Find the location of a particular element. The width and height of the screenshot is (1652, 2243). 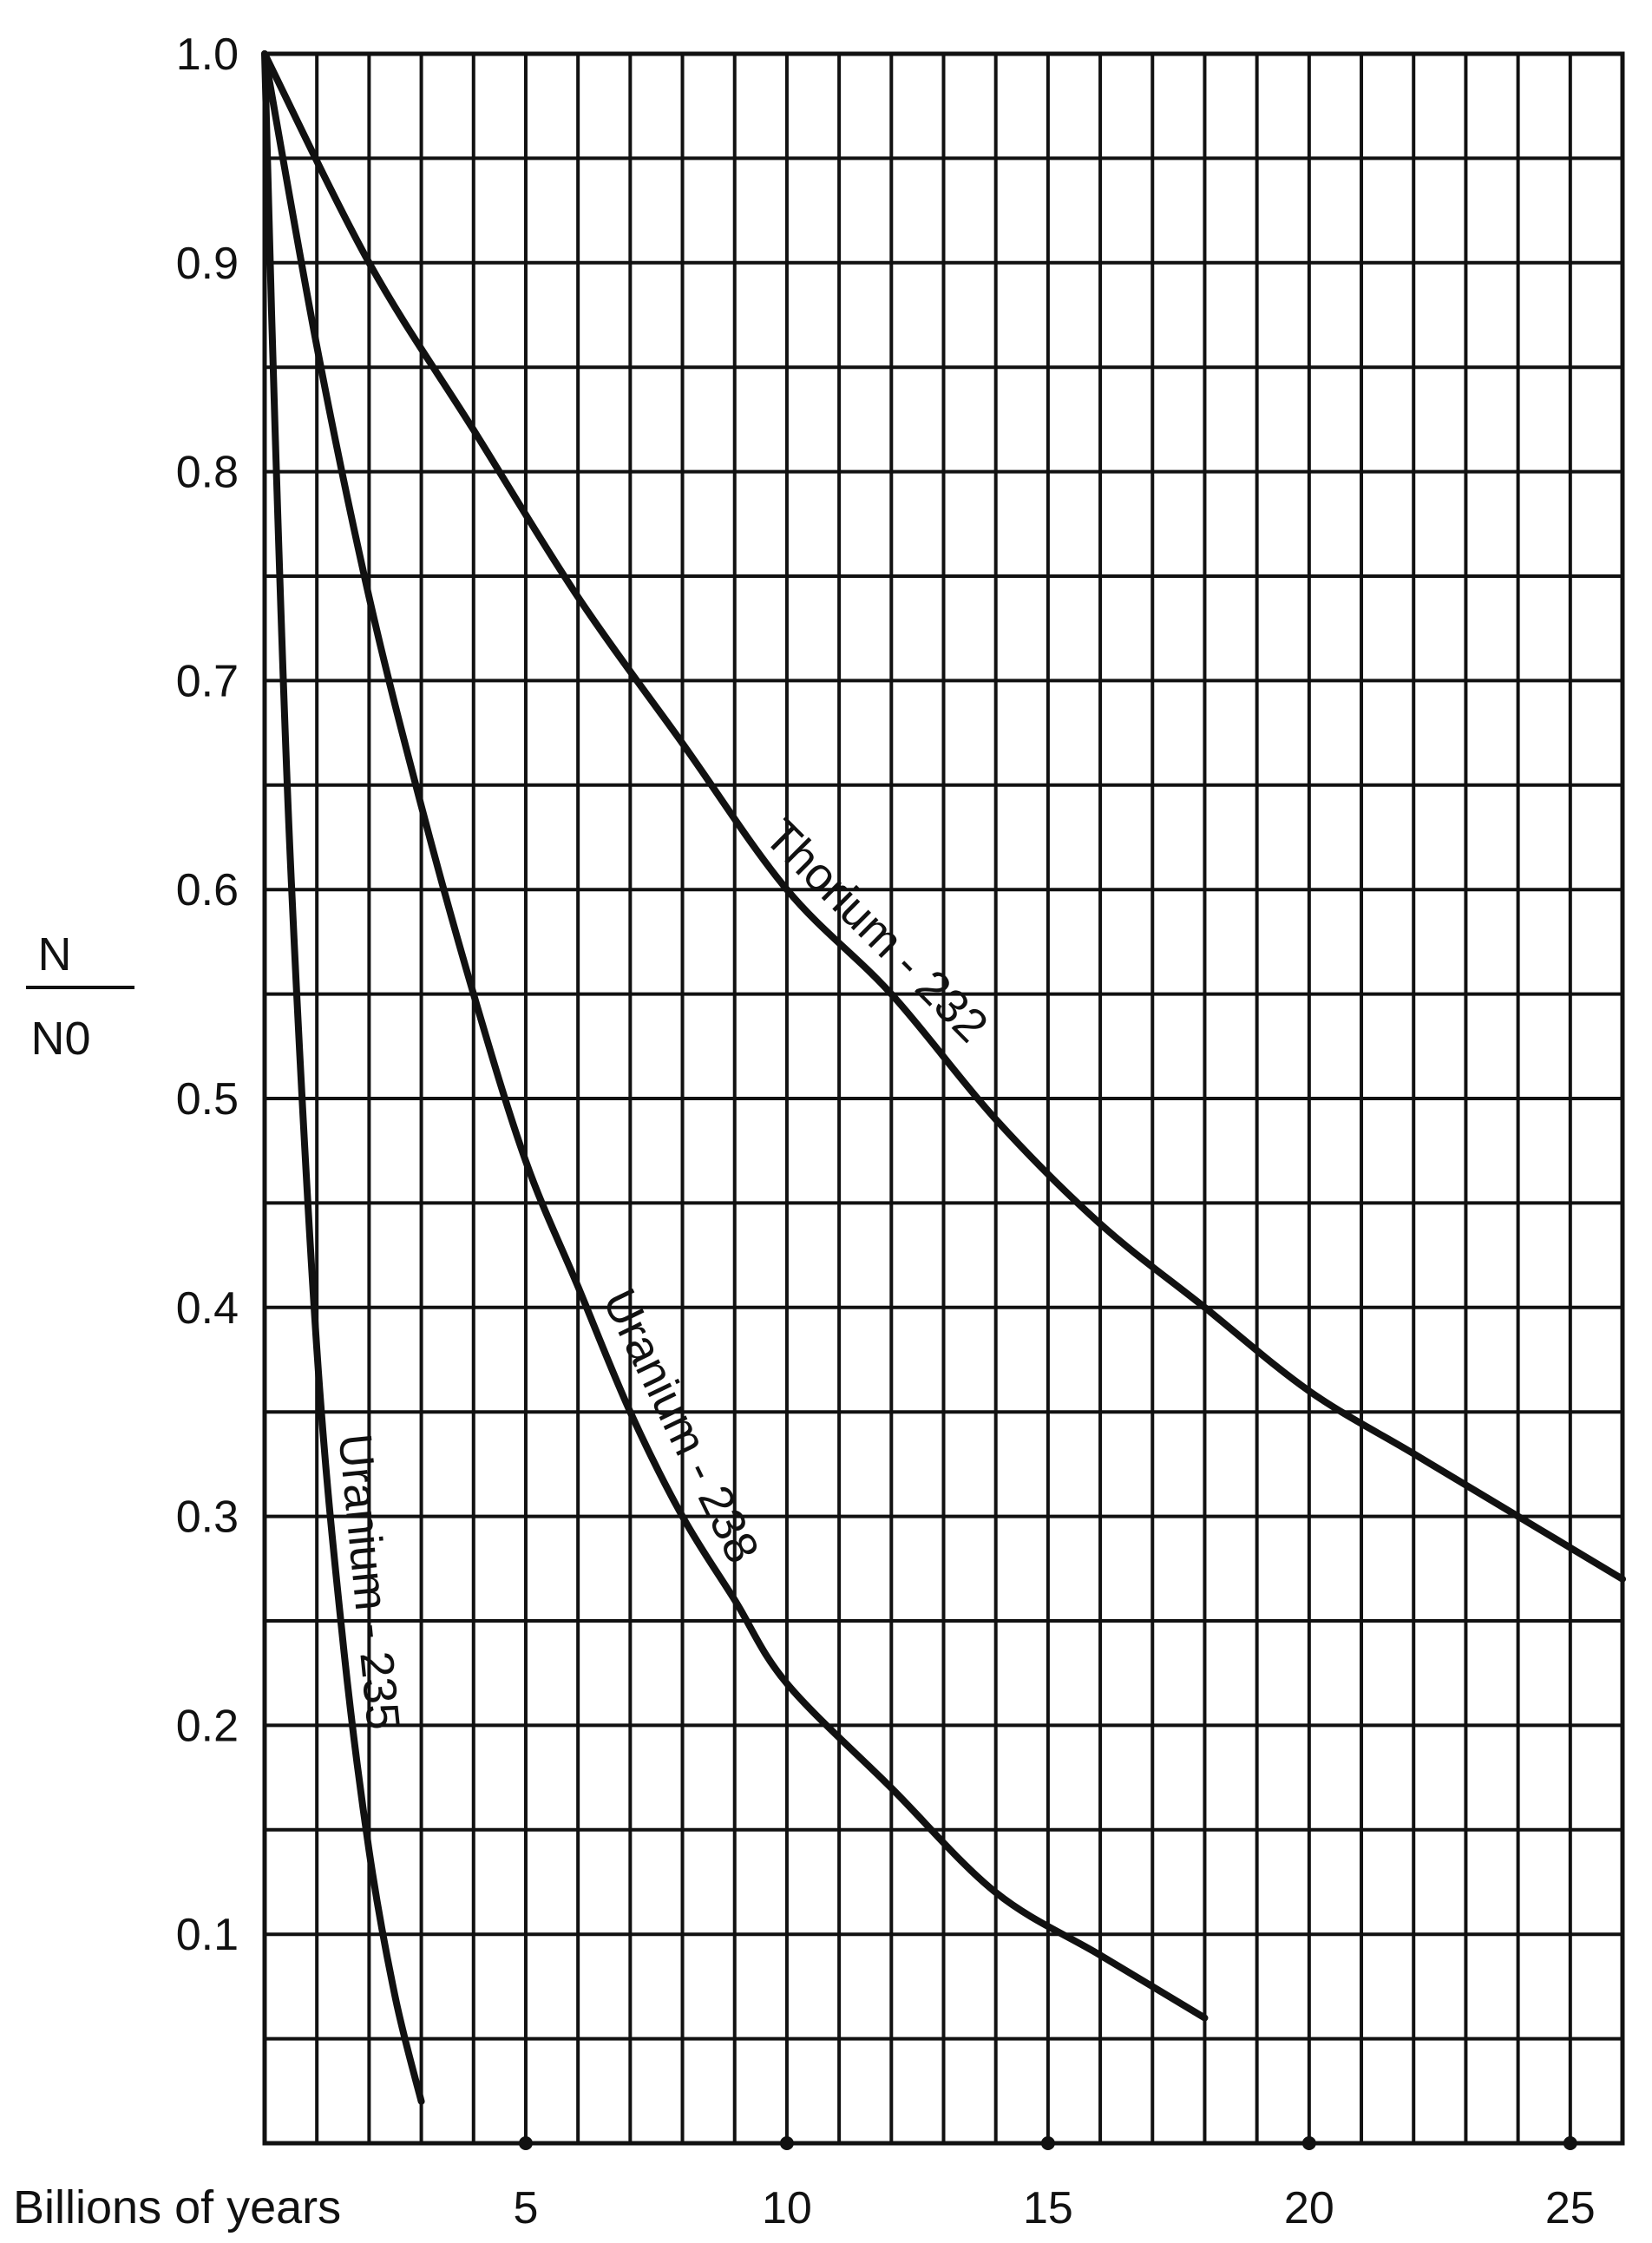

y-tick-label: 0.8 is located at coordinates (207, 473).